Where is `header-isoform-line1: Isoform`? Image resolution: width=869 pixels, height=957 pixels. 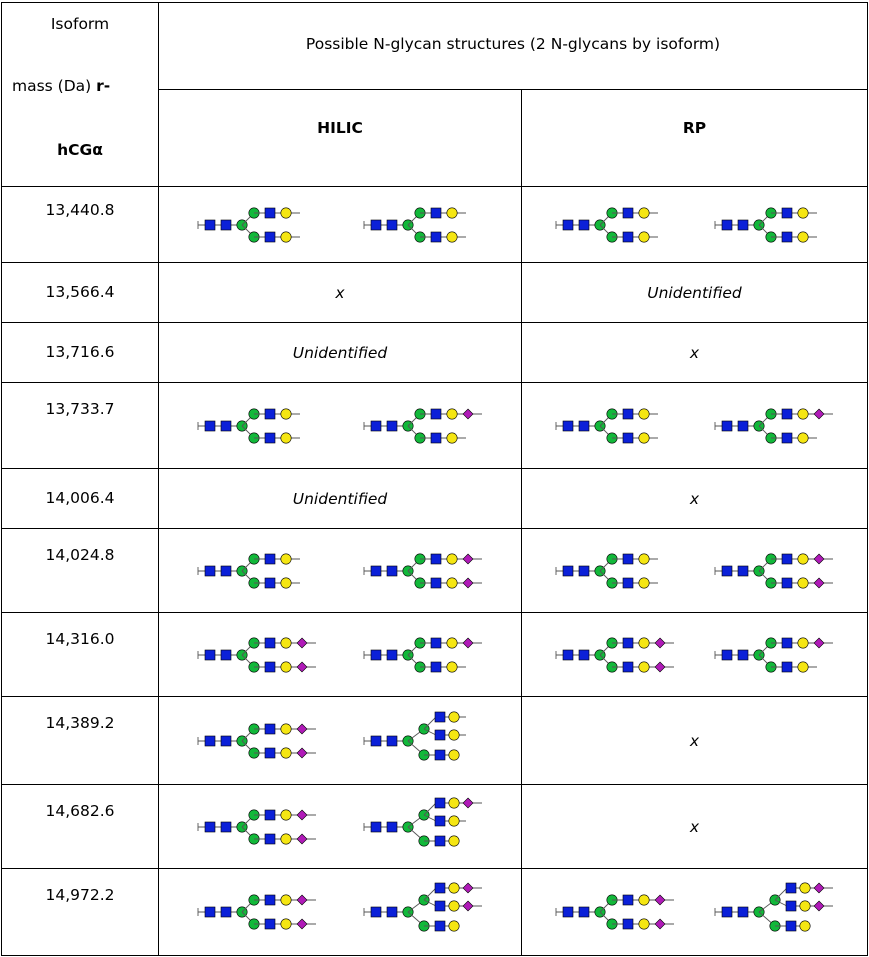 header-isoform-line1: Isoform is located at coordinates (80, 24).